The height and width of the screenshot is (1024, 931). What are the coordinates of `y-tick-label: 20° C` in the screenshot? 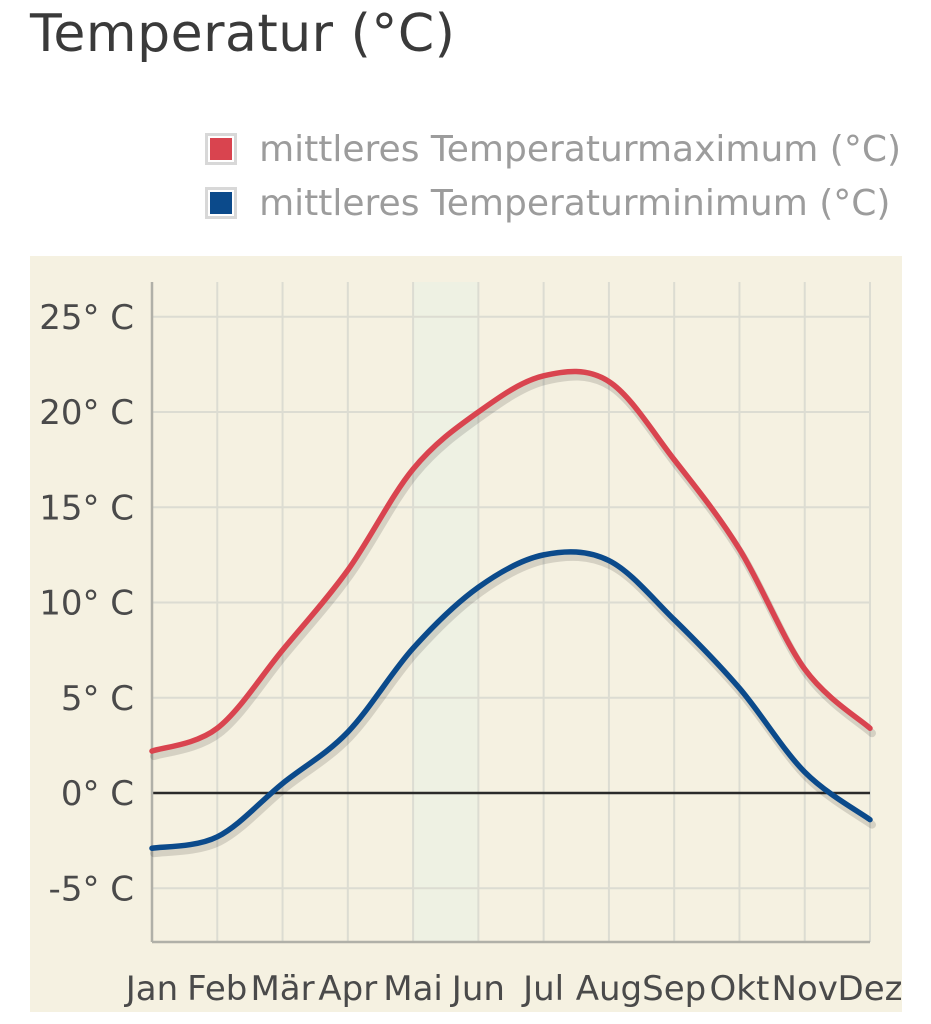 It's located at (86, 413).